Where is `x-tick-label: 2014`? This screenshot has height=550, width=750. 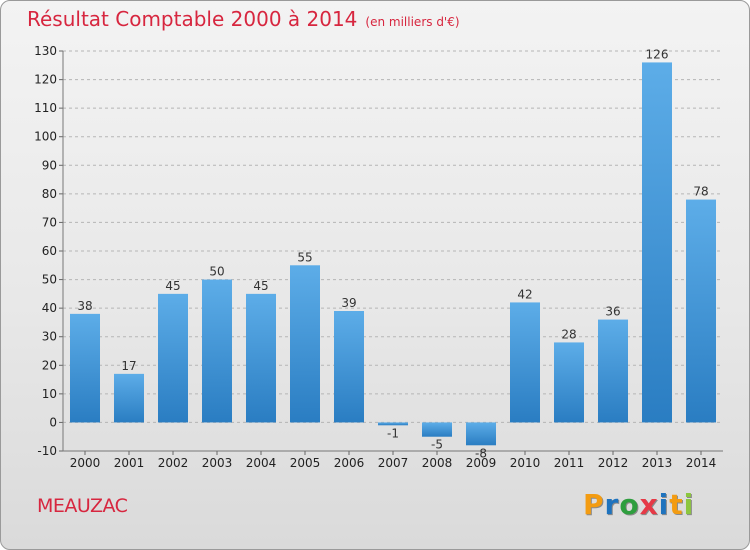
x-tick-label: 2014 is located at coordinates (701, 463).